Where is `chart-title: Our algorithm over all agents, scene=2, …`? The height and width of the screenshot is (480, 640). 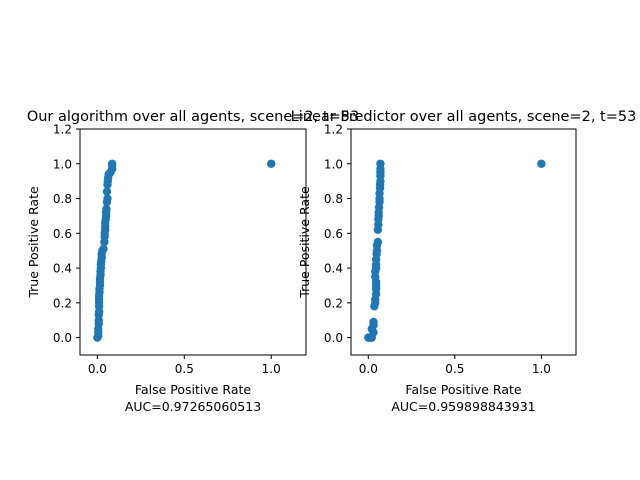 chart-title: Our algorithm over all agents, scene=2, … is located at coordinates (193, 117).